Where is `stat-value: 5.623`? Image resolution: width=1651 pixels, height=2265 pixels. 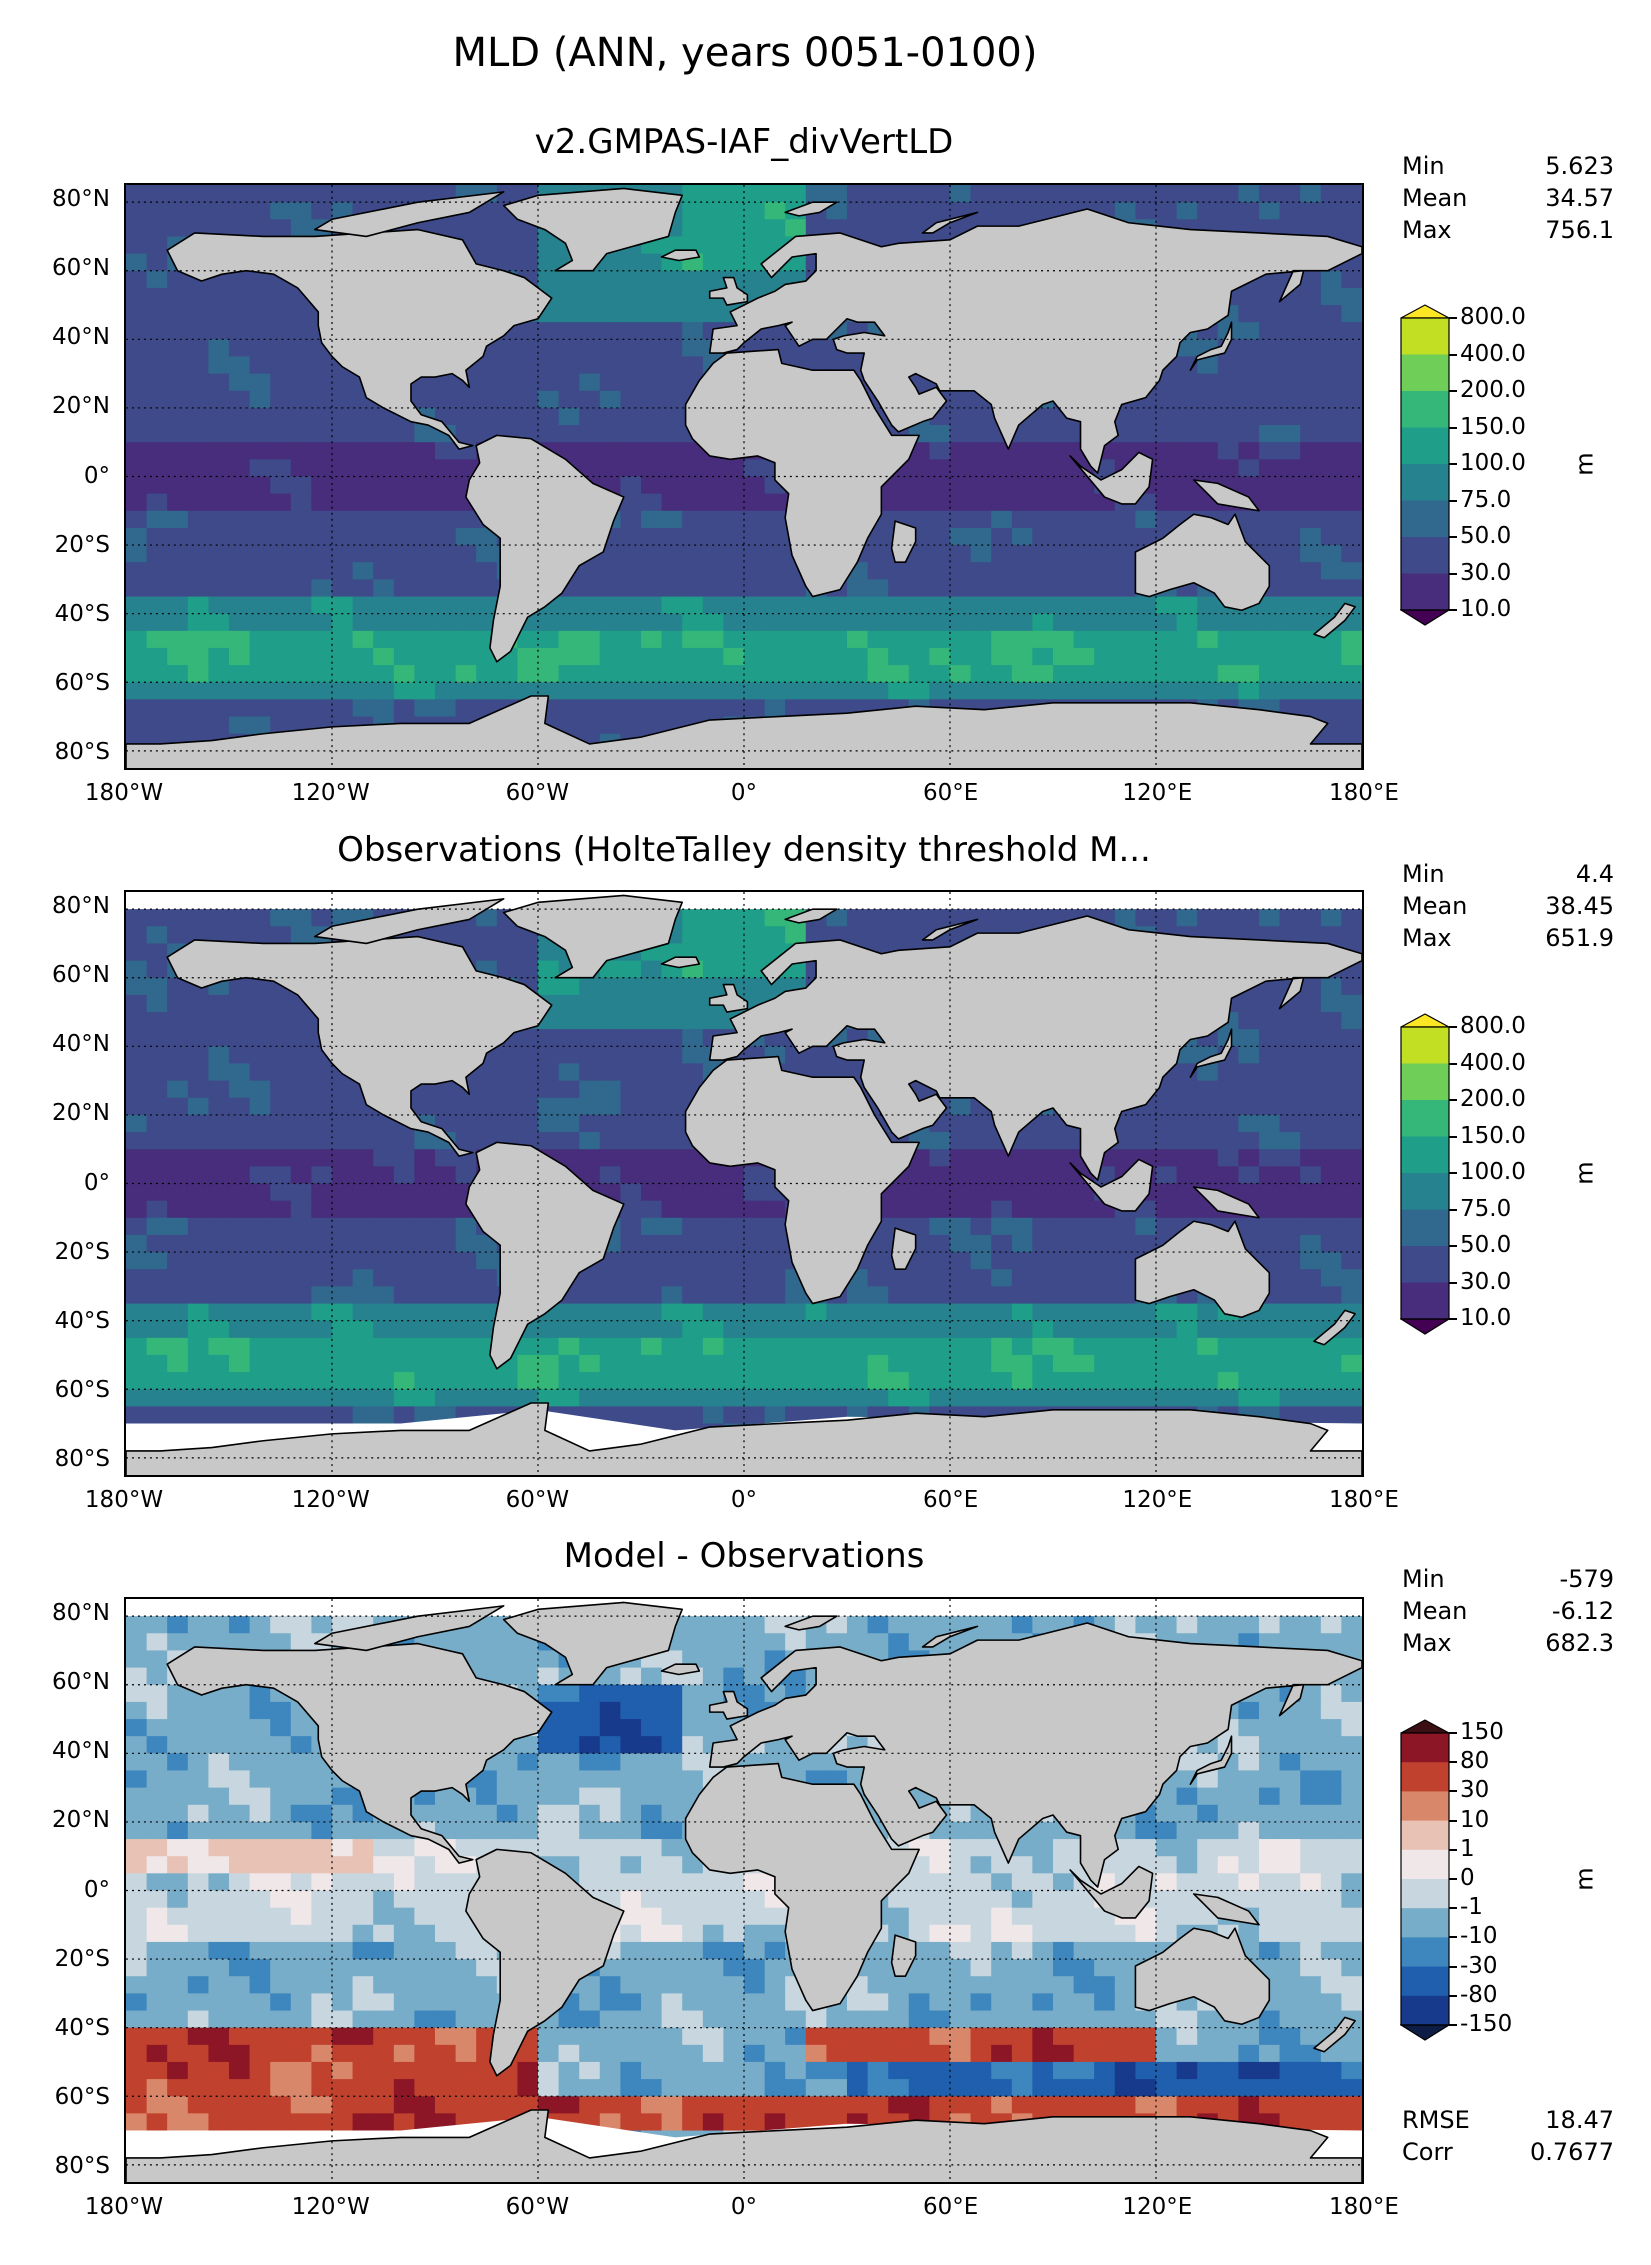 stat-value: 5.623 is located at coordinates (1579, 166).